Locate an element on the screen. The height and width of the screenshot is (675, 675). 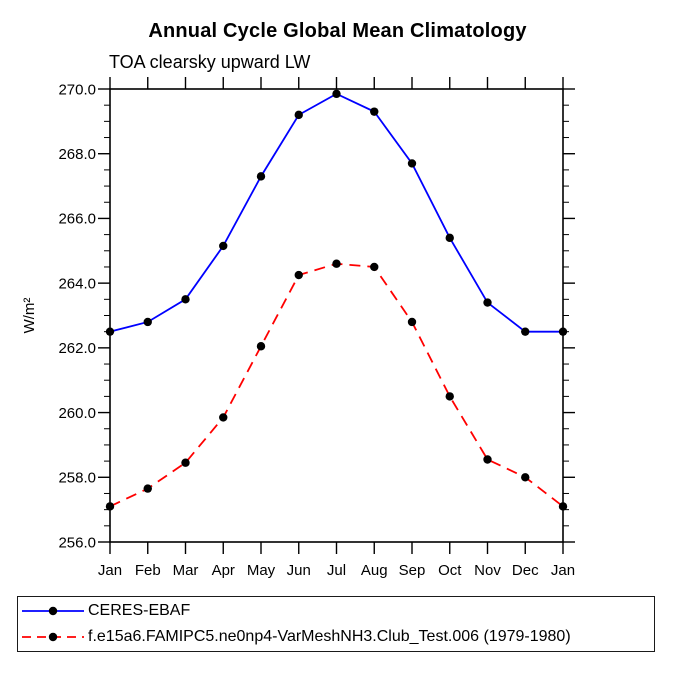
y-axis-tick-label: 270.0 is located at coordinates (77, 89).